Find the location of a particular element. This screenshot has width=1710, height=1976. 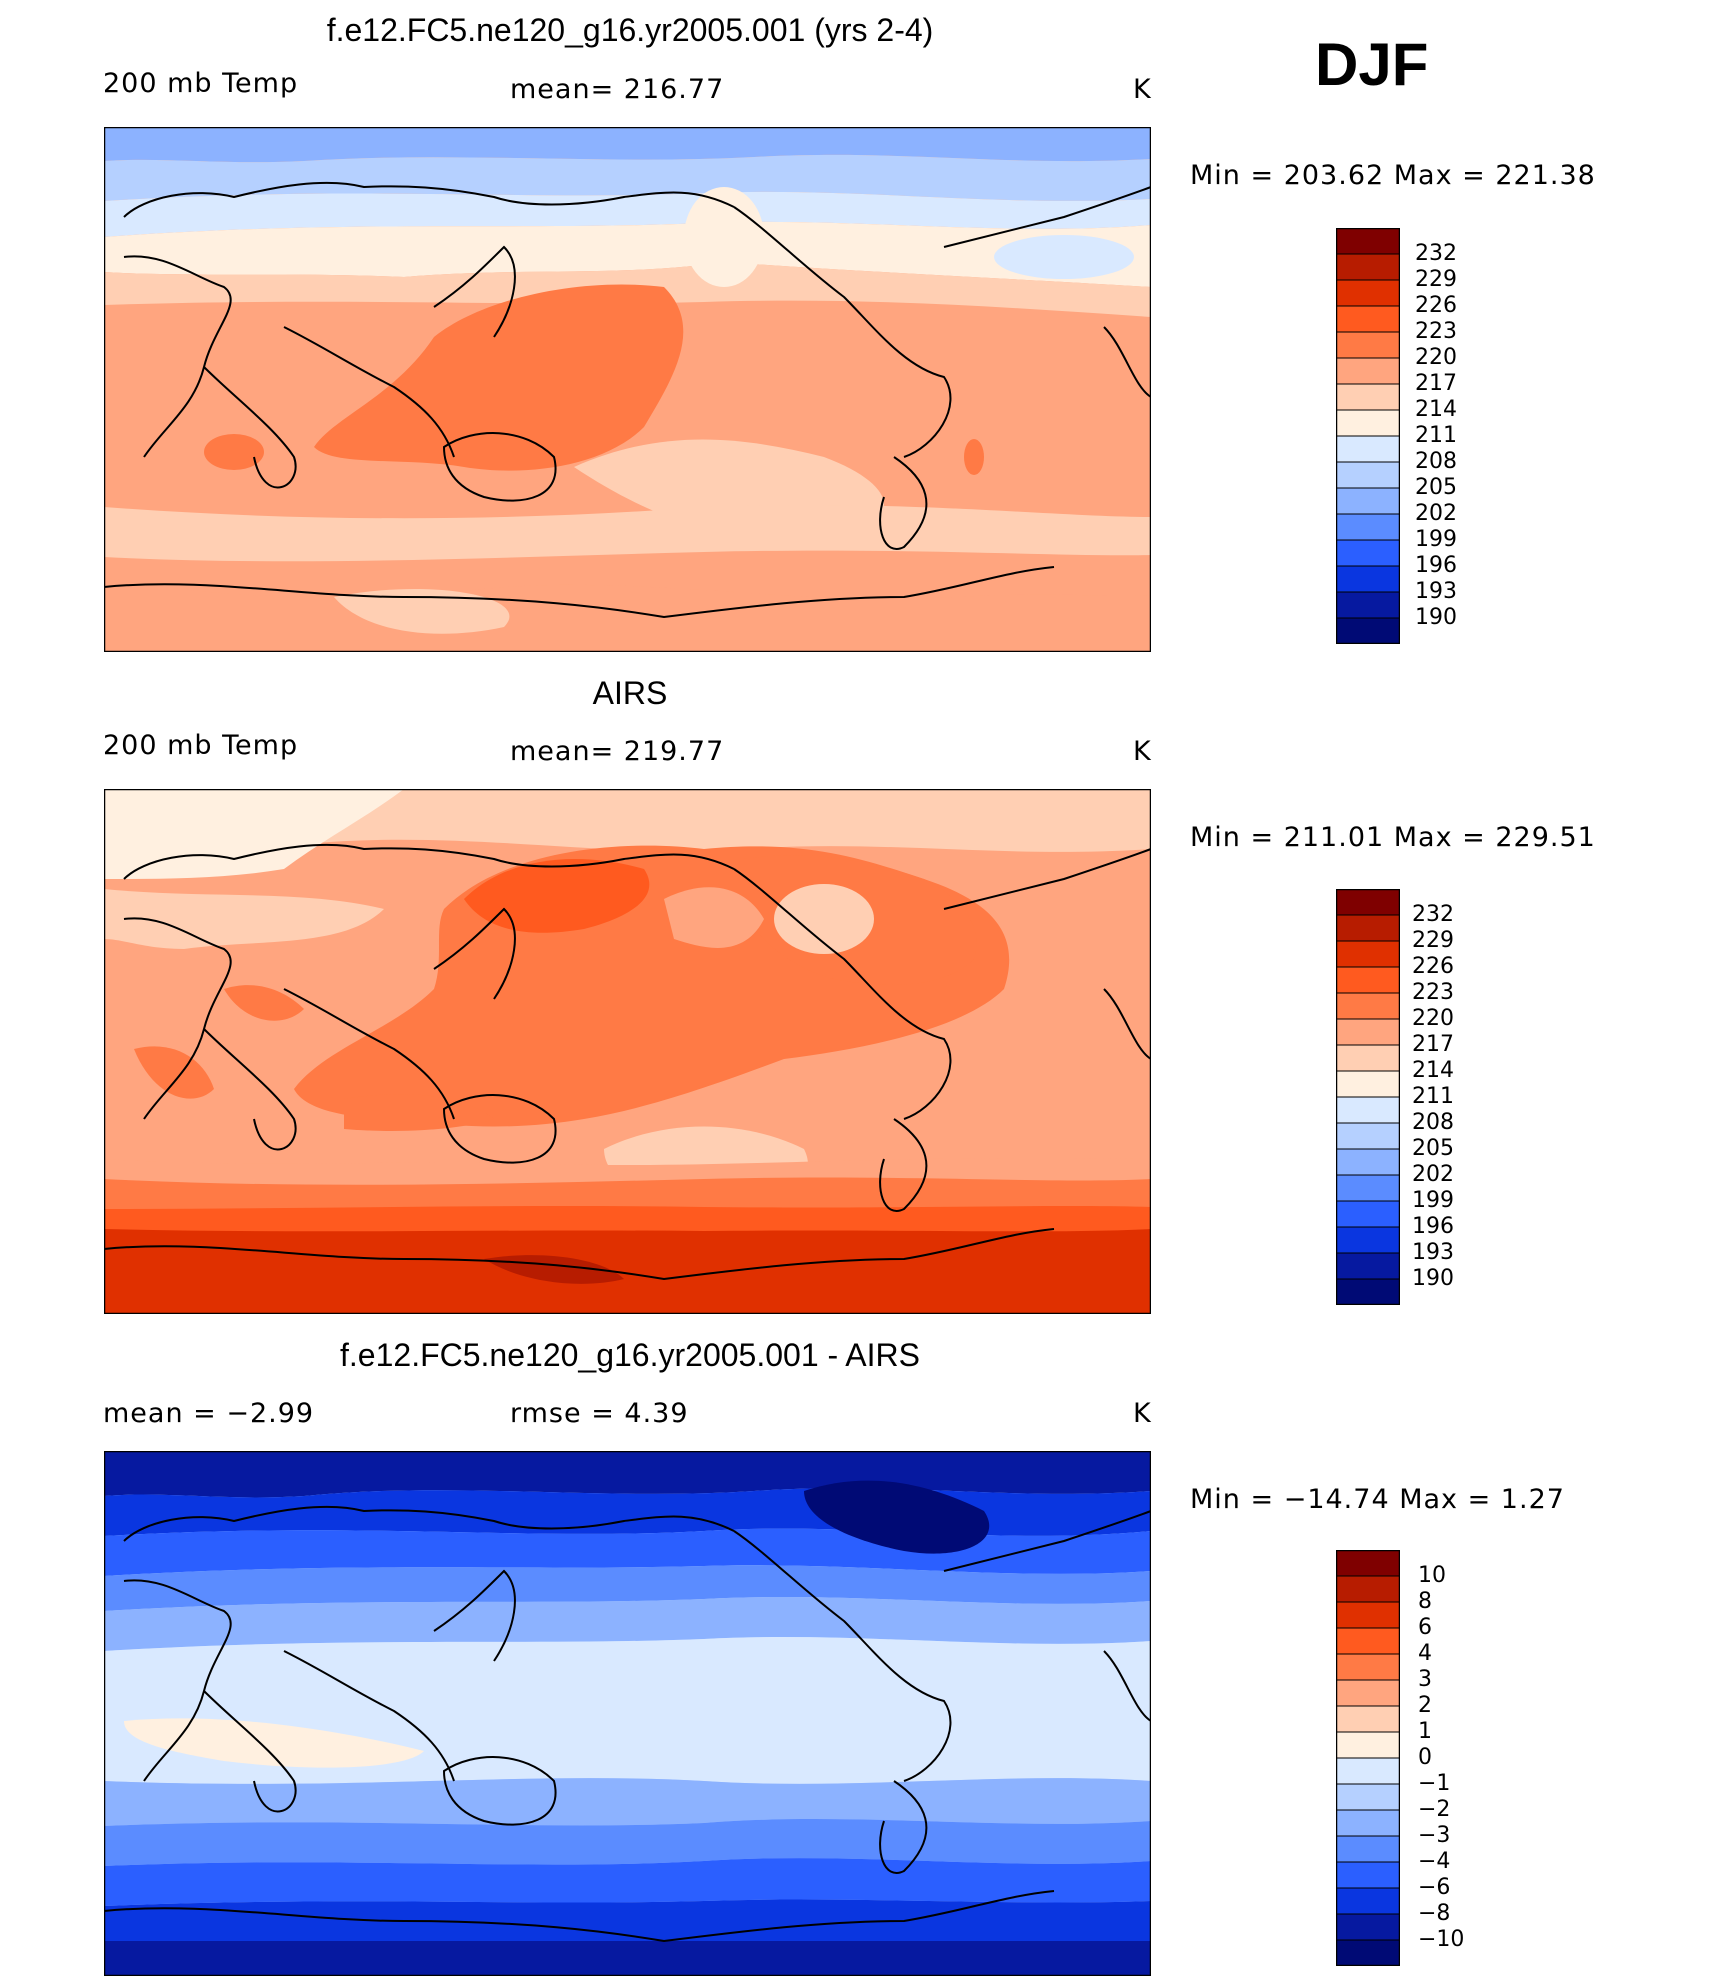

colorbar-tick-label: 3 is located at coordinates (1425, 1679).